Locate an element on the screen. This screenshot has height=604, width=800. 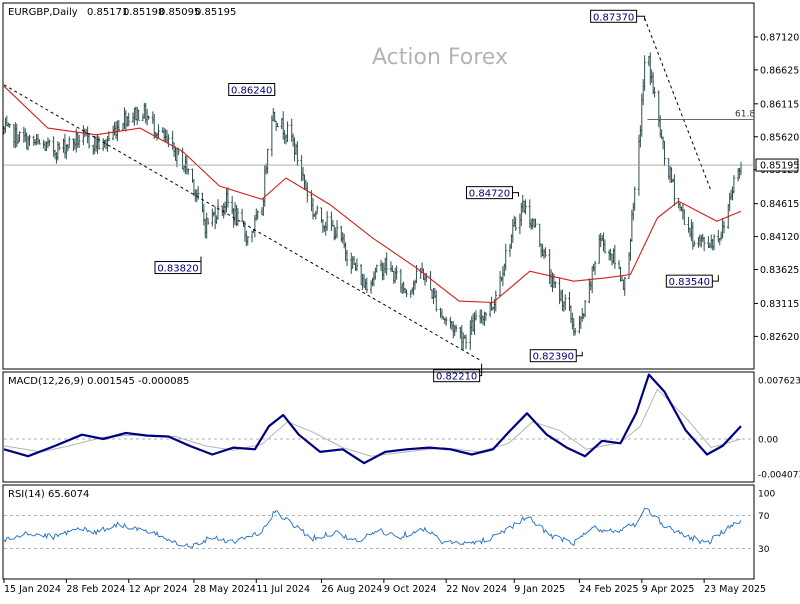
price-tick-label: 0.85620 is located at coordinates (779, 137).